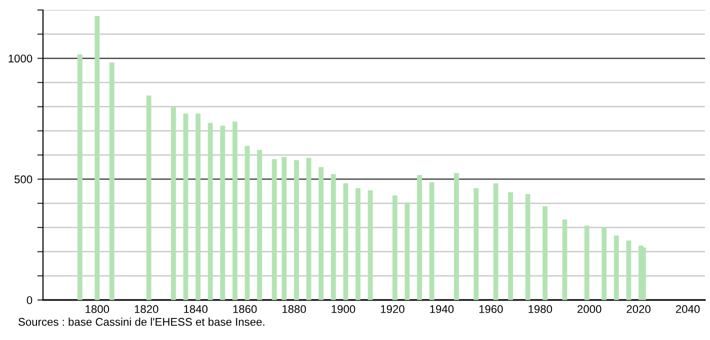 The image size is (710, 340). Describe the element at coordinates (442, 309) in the screenshot. I see `x-tick-label: 1940` at that location.